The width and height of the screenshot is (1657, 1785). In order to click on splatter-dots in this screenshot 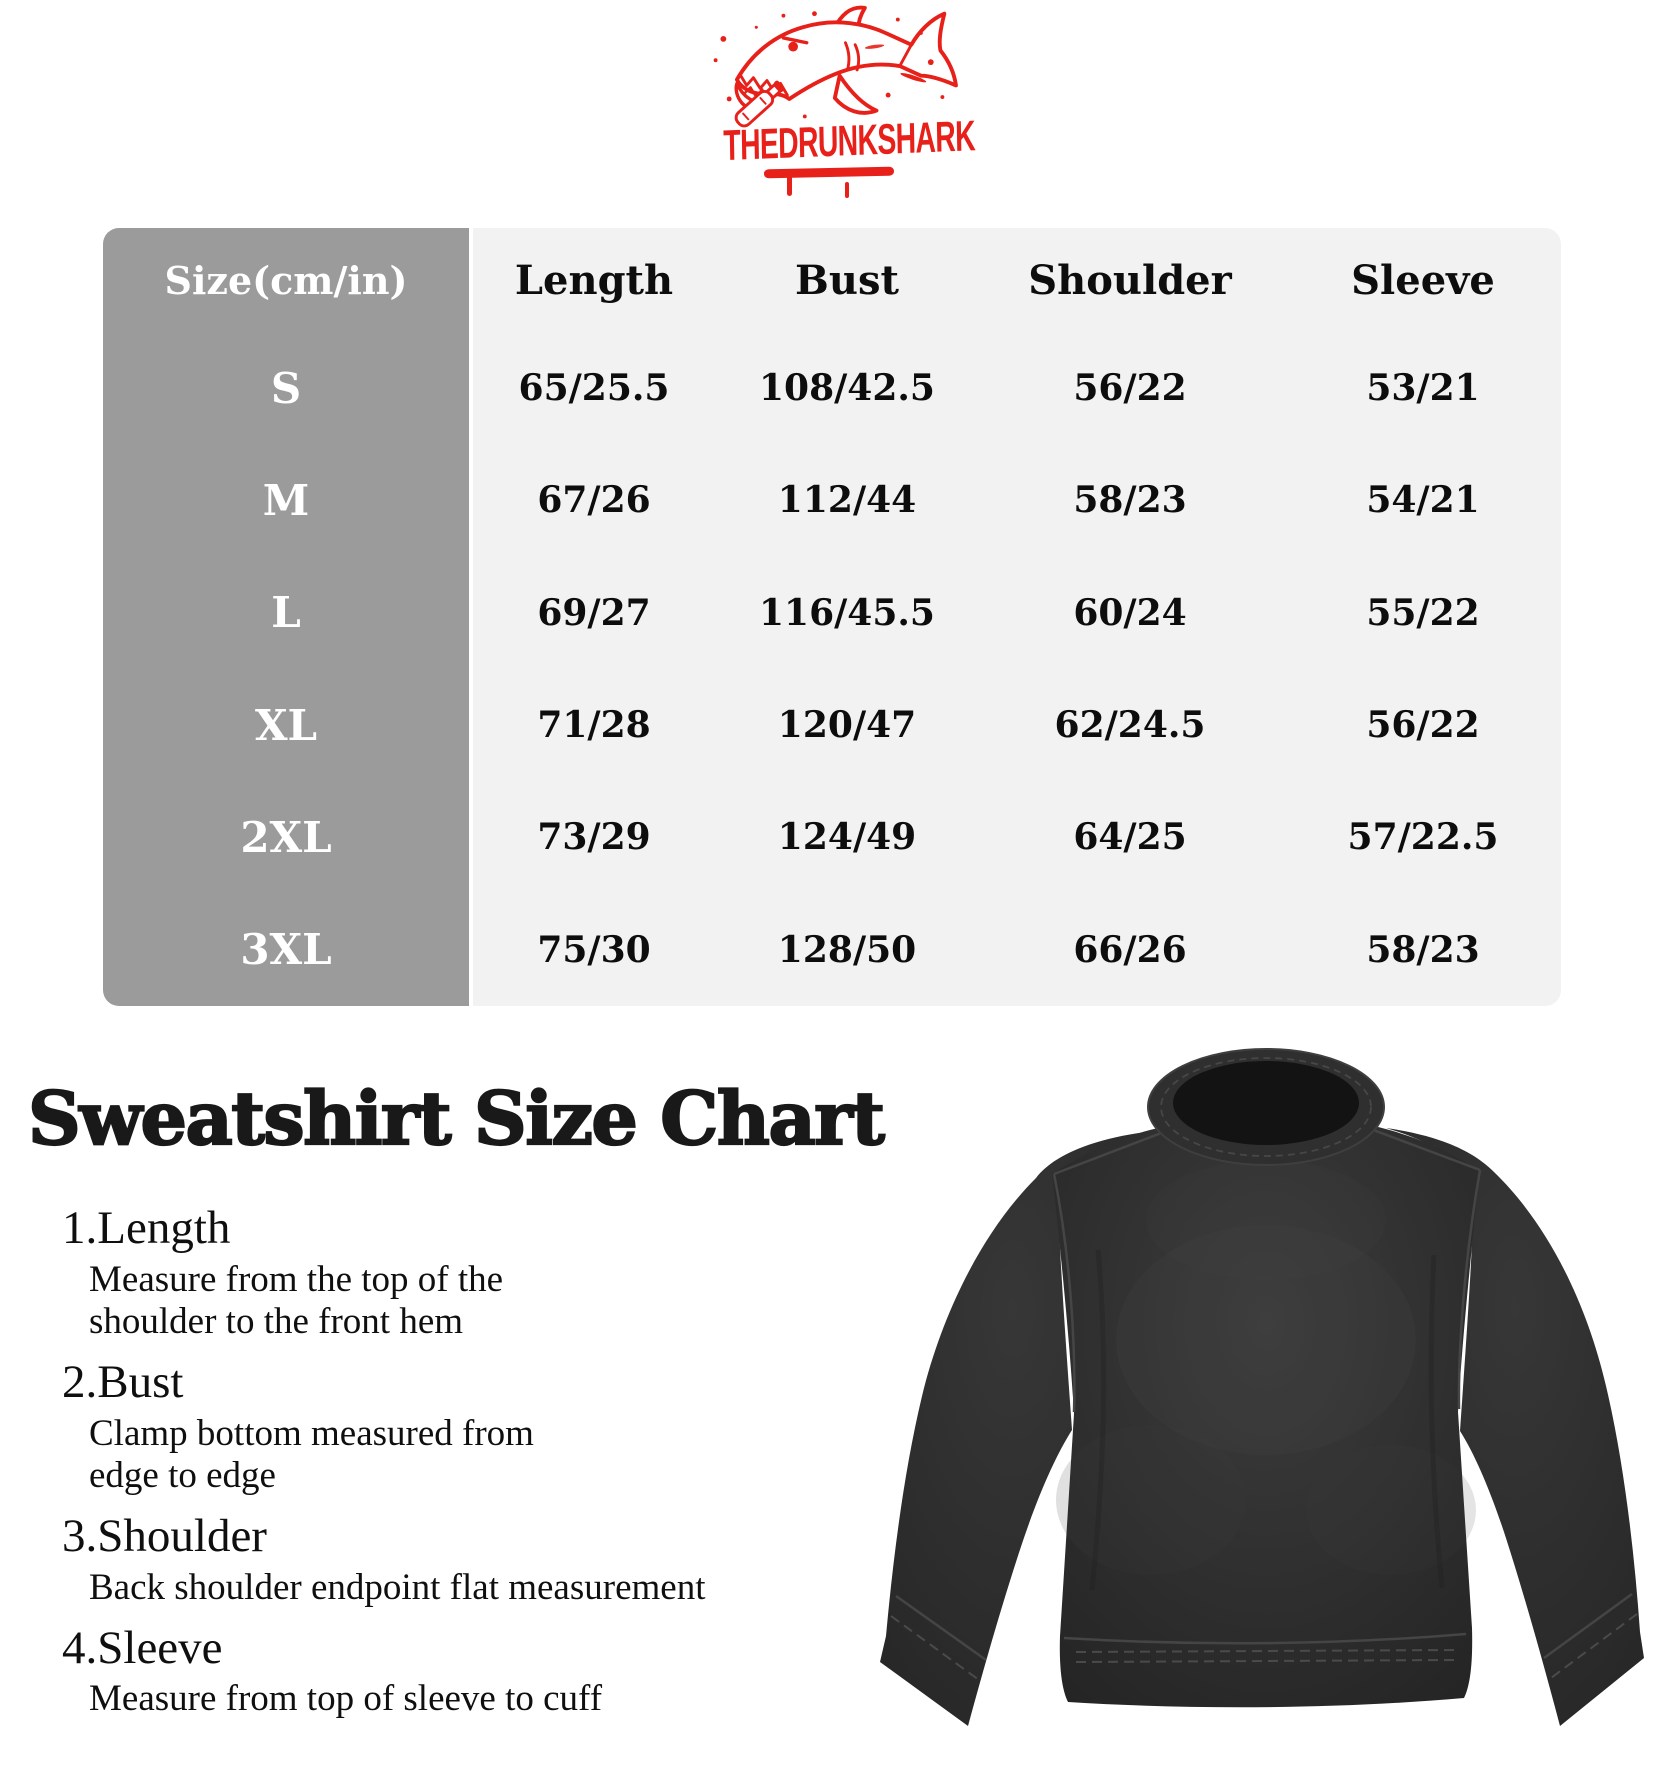, I will do `click(828, 65)`.